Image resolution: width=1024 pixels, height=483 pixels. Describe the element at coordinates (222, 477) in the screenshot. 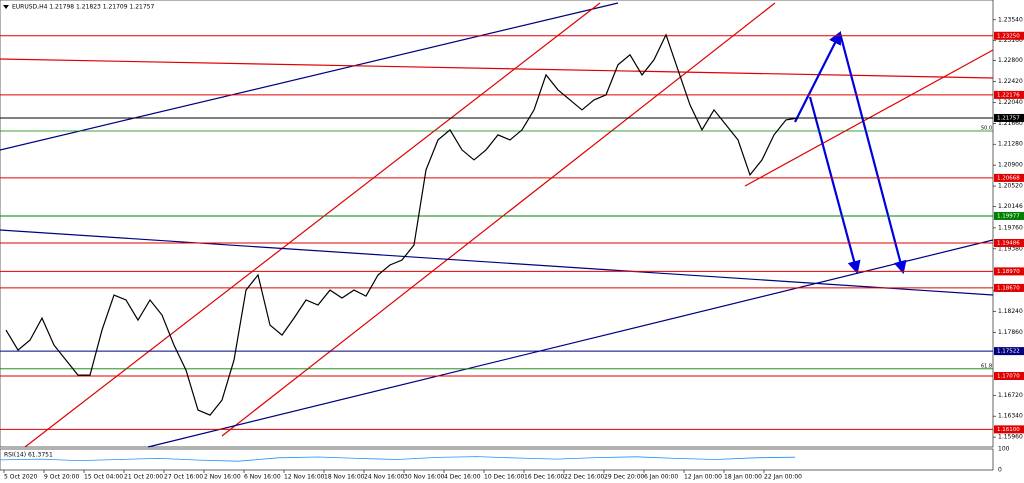

I see `x-tick-label: 2 Nov 16:00` at that location.